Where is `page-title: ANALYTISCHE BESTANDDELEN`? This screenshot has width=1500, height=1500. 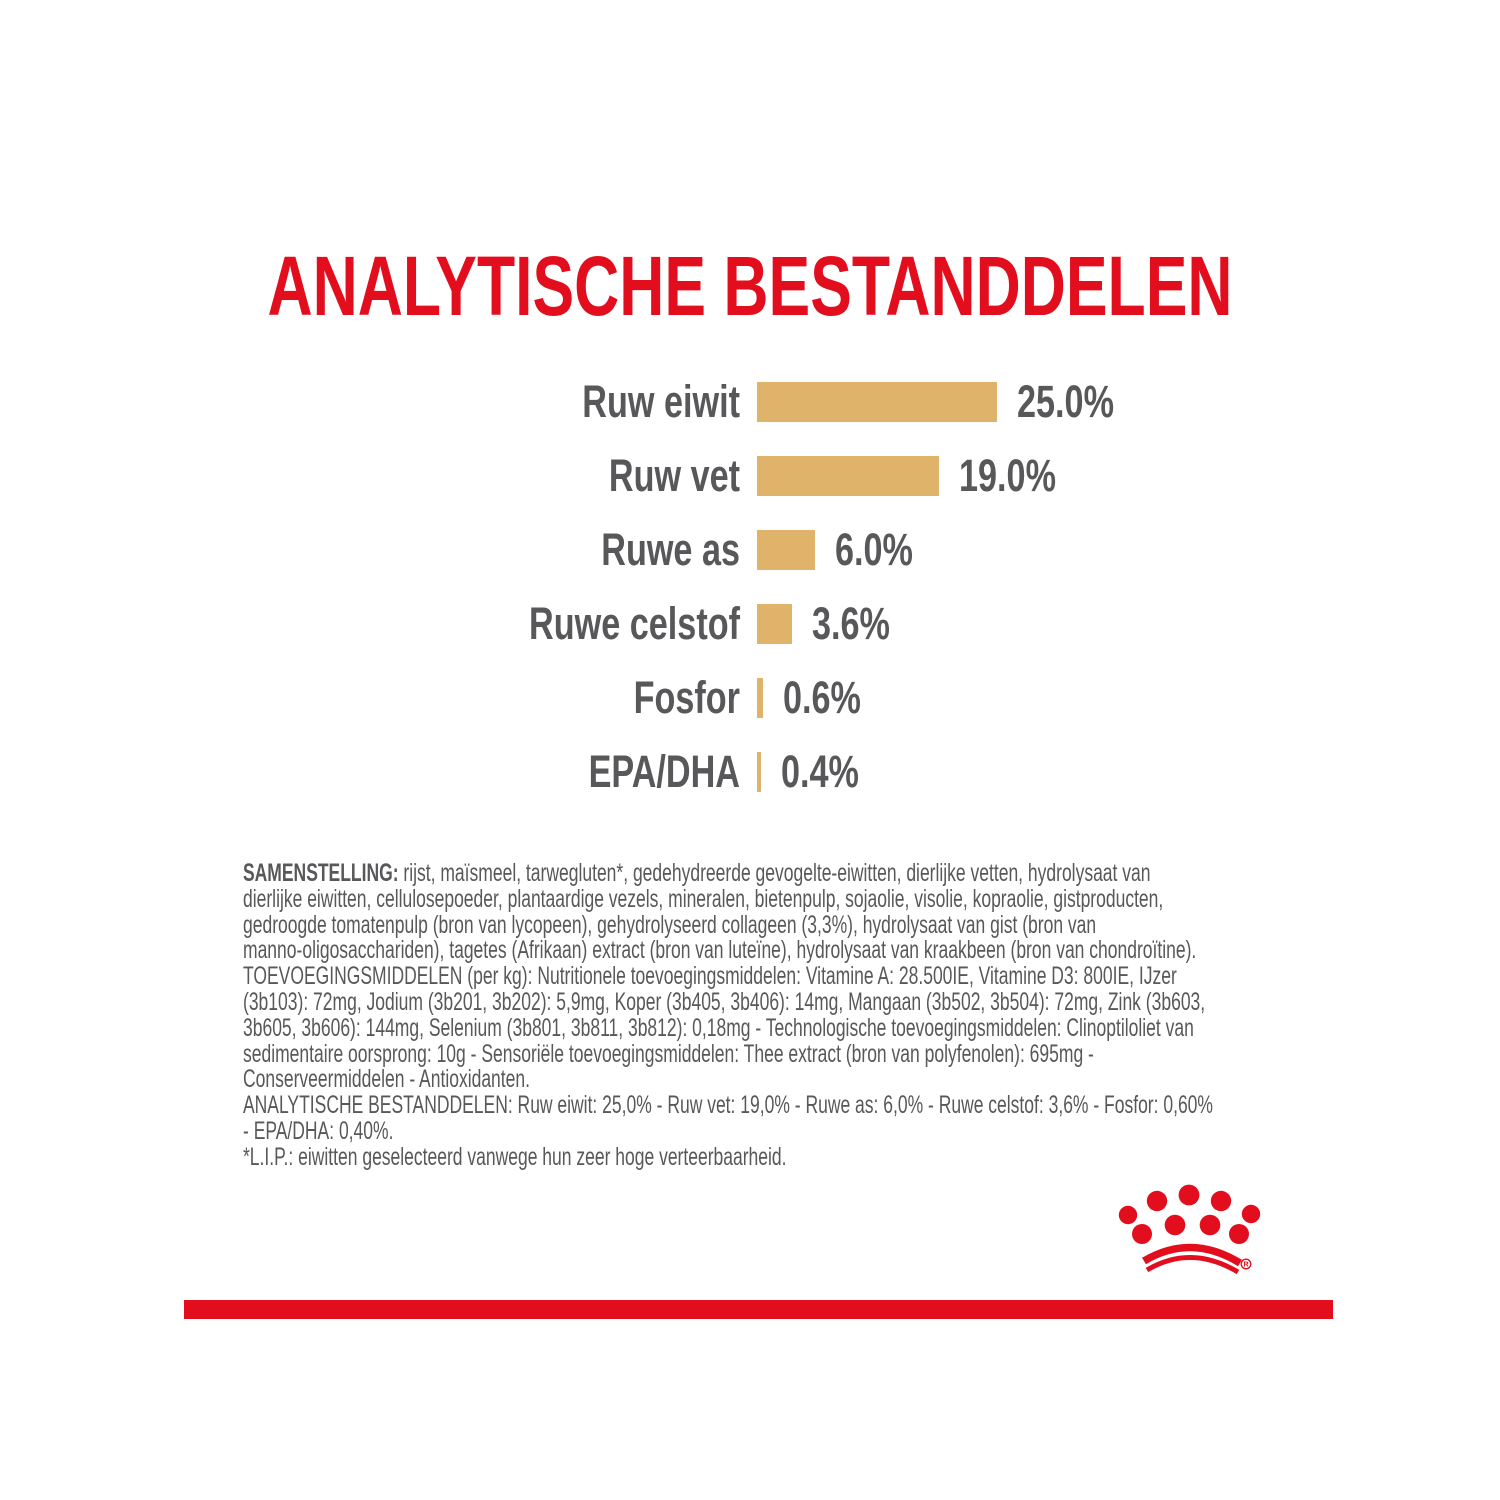 page-title: ANALYTISCHE BESTANDDELEN is located at coordinates (750, 286).